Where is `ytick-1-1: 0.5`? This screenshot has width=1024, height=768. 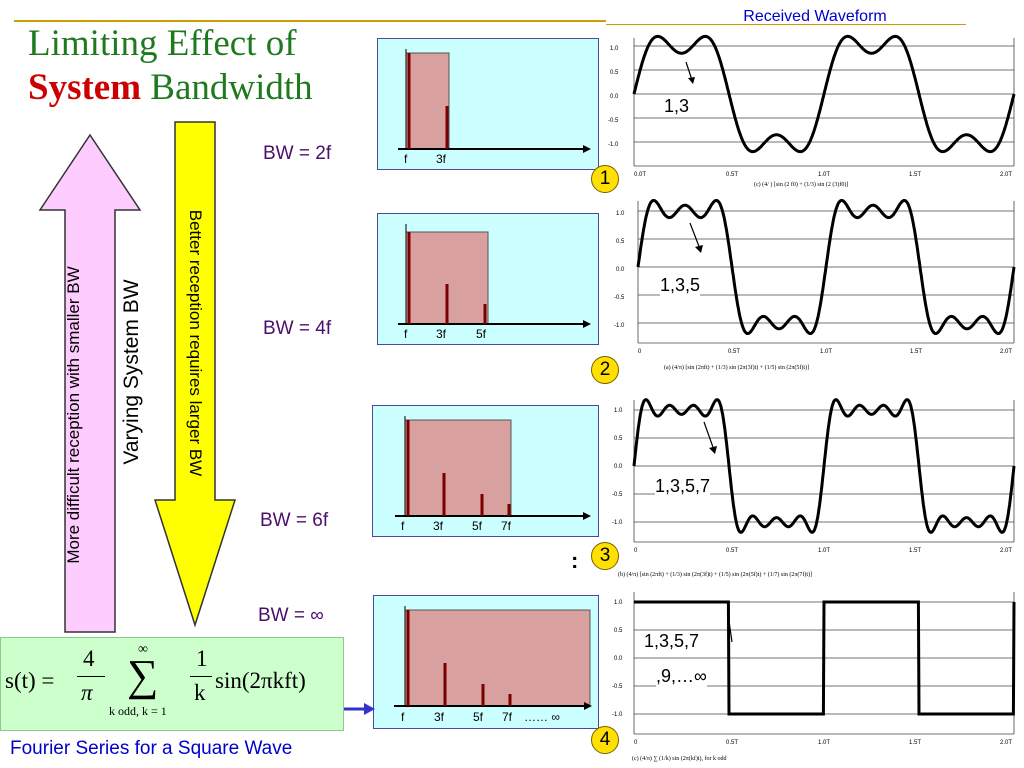
ytick-1-1: 0.5 is located at coordinates (614, 73).